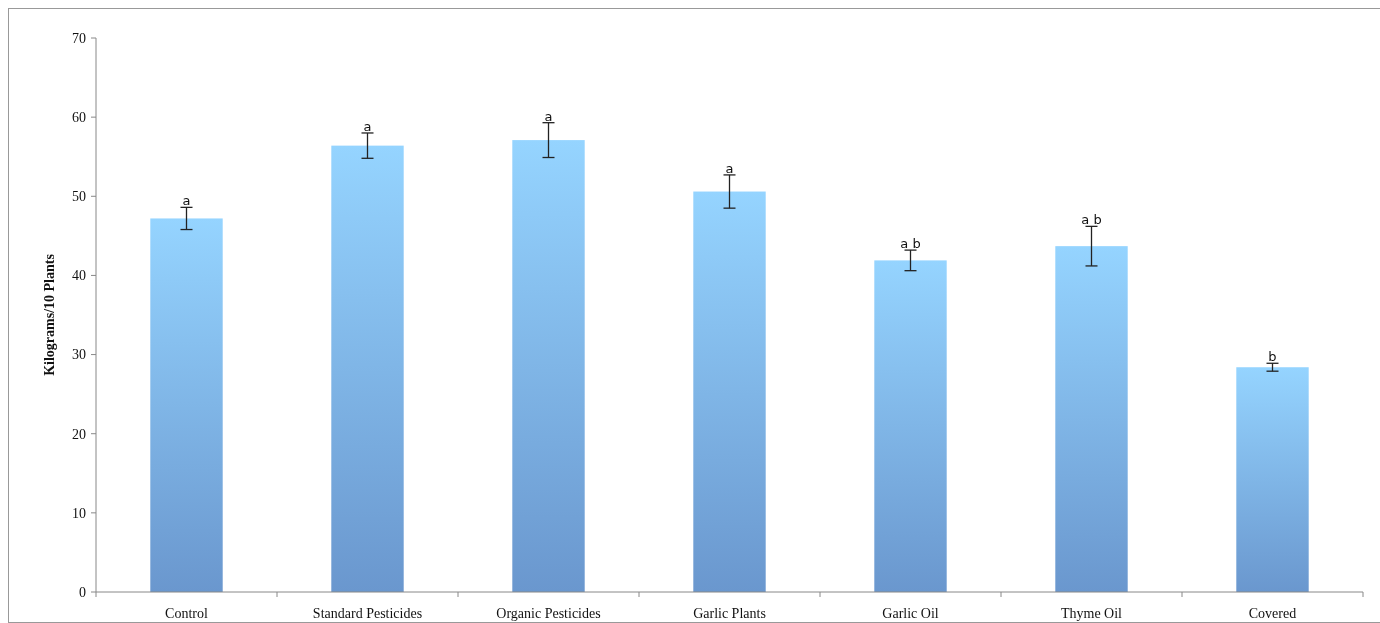 The height and width of the screenshot is (623, 1380). I want to click on y-tick-label: 10, so click(79, 513).